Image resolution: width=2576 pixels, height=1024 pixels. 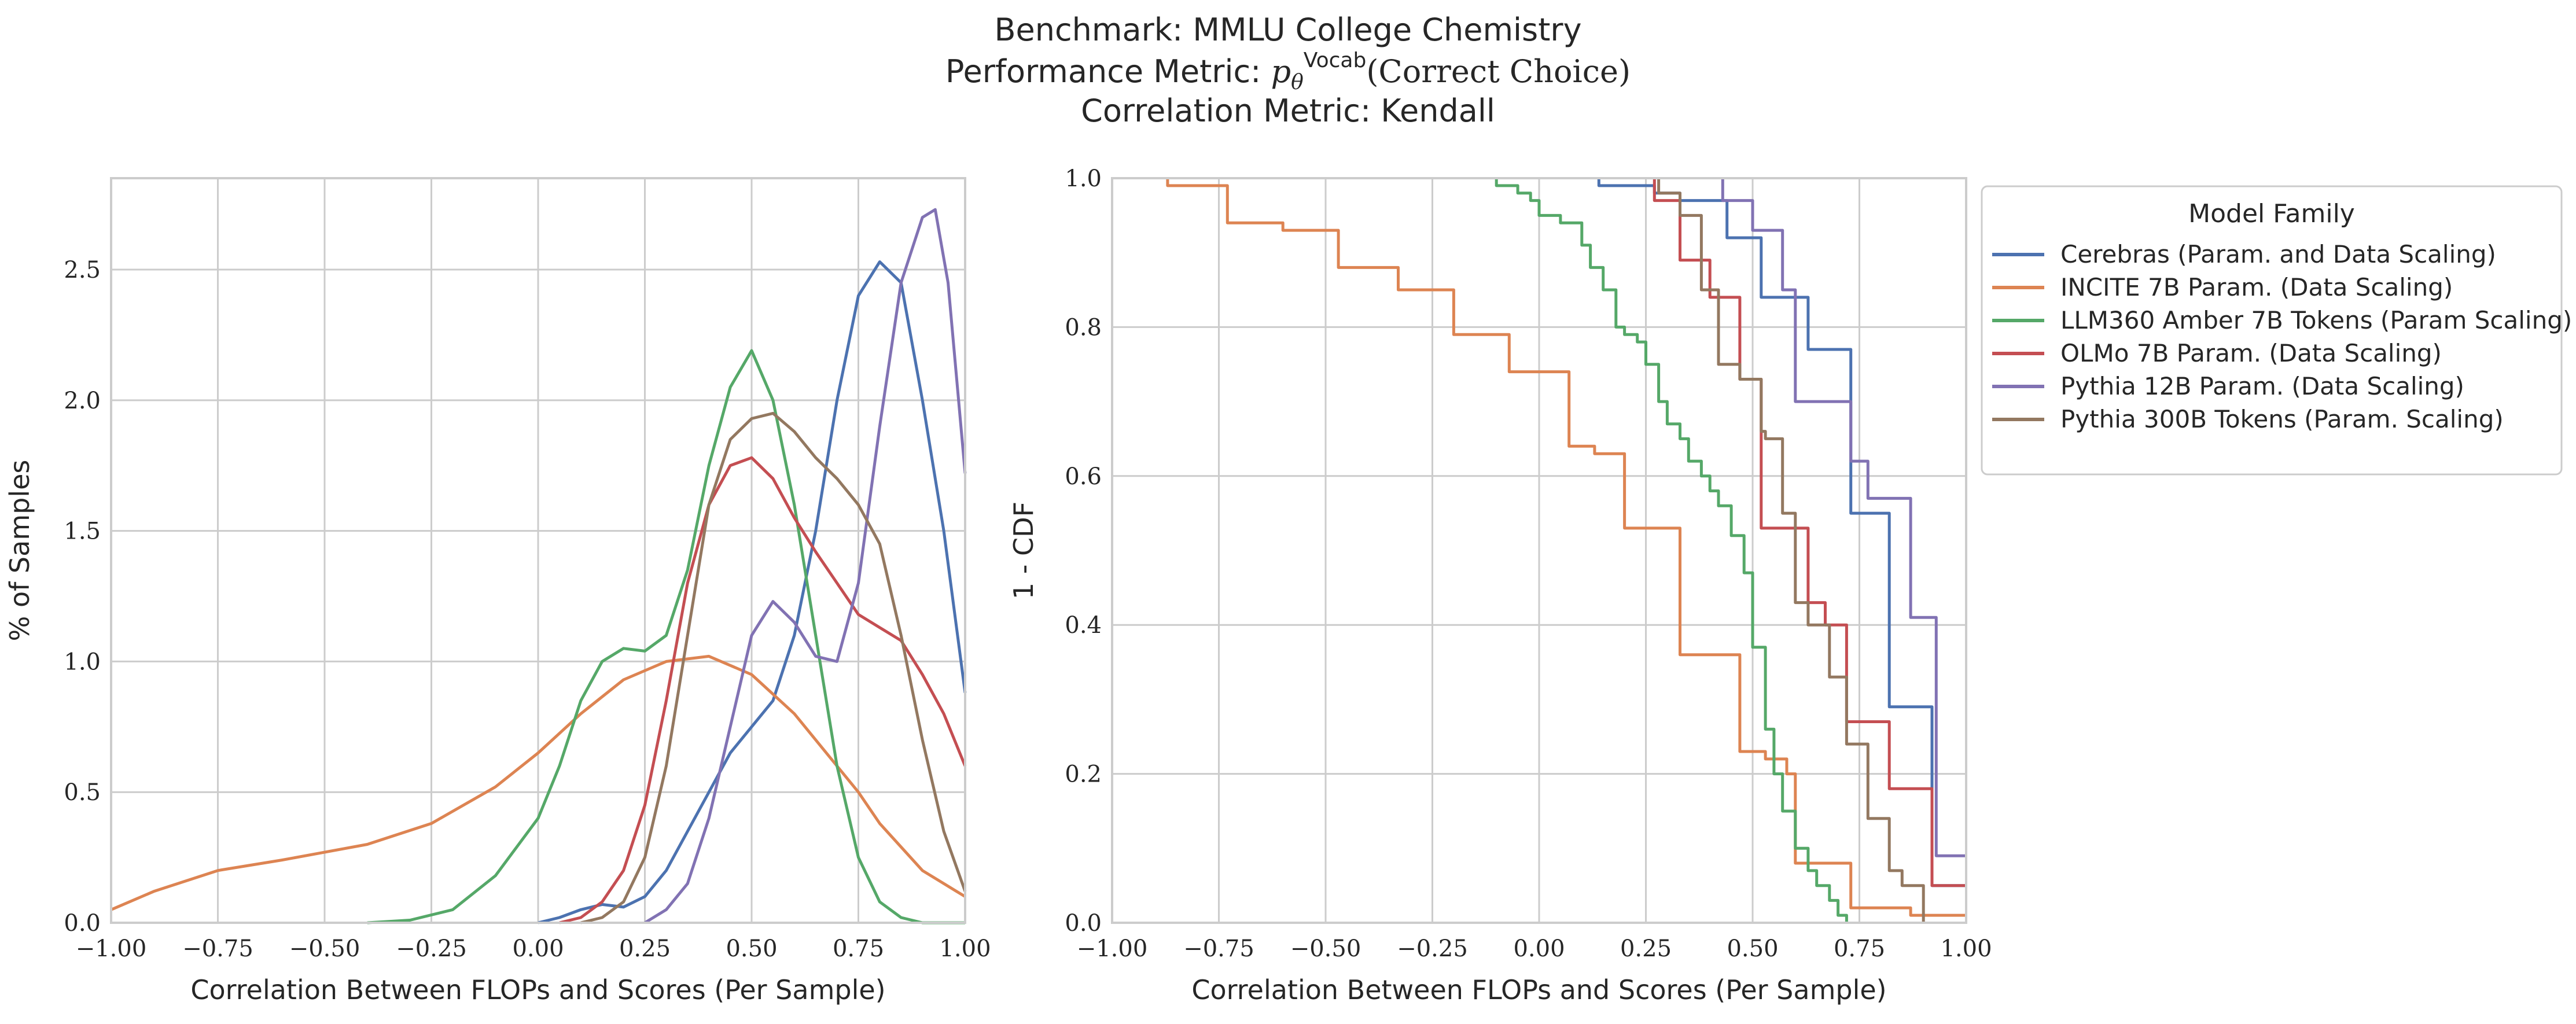 I want to click on legend-entry-pythia-12b-param-data-scaling: Pythia 12B Param. (Data Scaling), so click(x=2228, y=386).